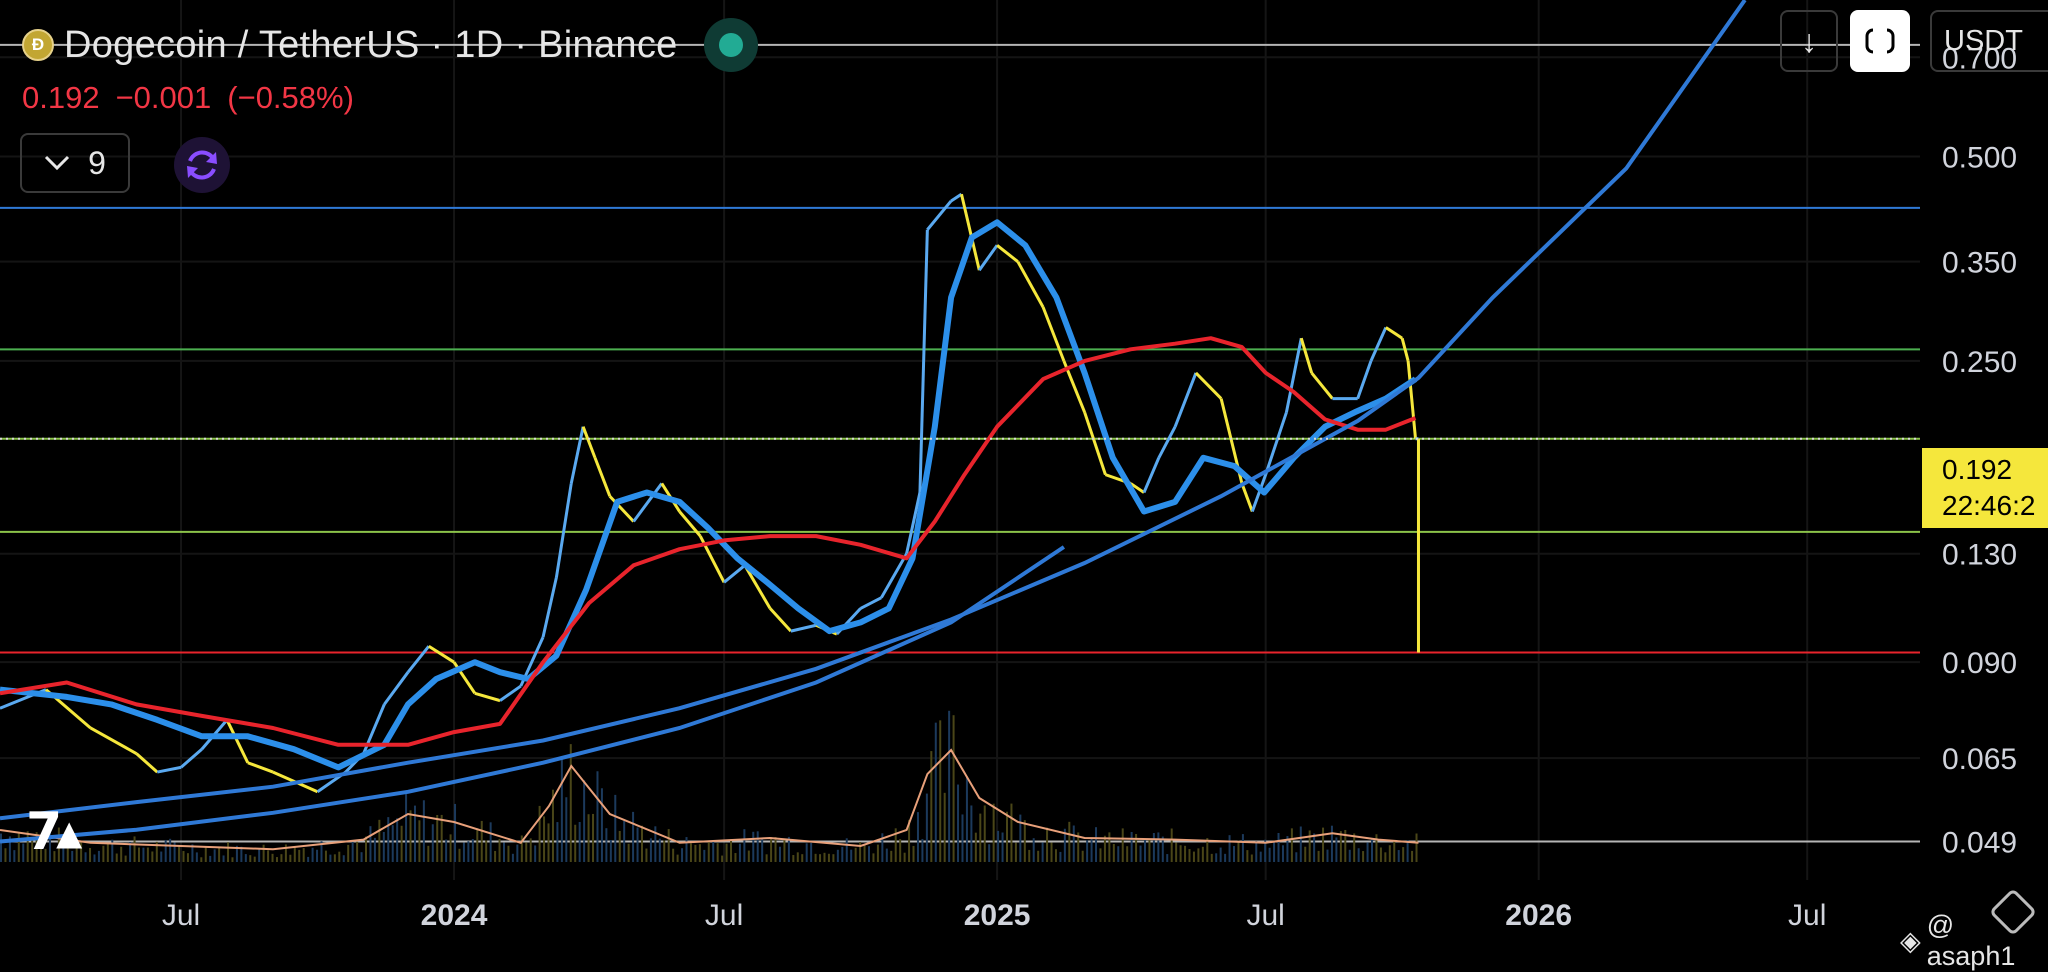 The height and width of the screenshot is (972, 2048). Describe the element at coordinates (1971, 940) in the screenshot. I see `watermark-handle: @ asaph1` at that location.